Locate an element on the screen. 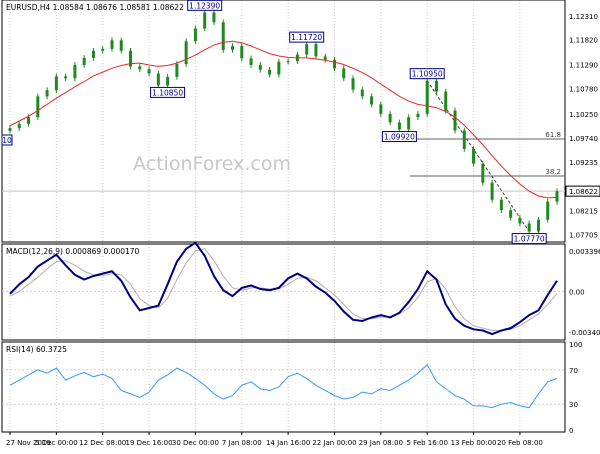 Image resolution: width=600 pixels, height=454 pixels. macd-ytick-label: 0.003396 is located at coordinates (584, 252).